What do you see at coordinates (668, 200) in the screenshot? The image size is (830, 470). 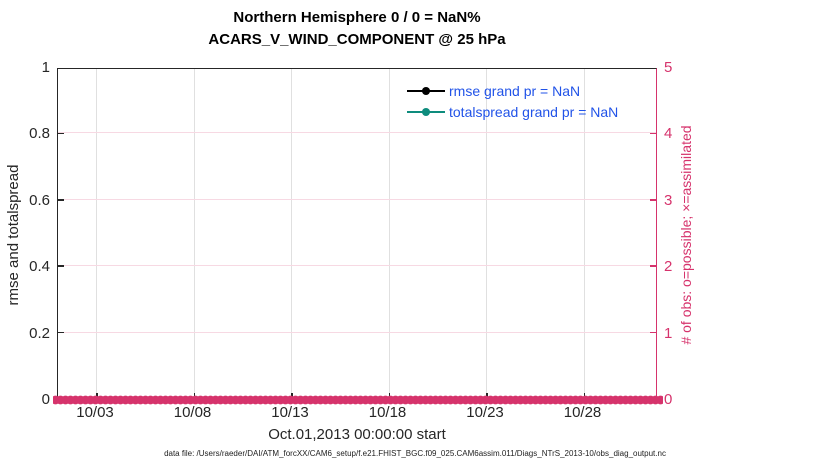 I see `right-axis-tick-label: 3` at bounding box center [668, 200].